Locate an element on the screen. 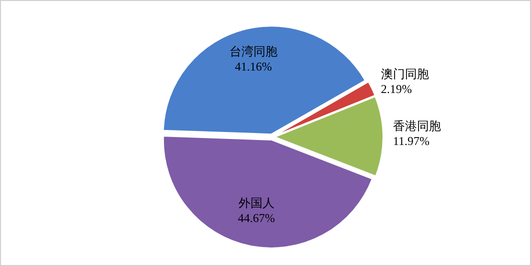 This screenshot has height=266, width=531. data-label: 44.67% is located at coordinates (256, 218).